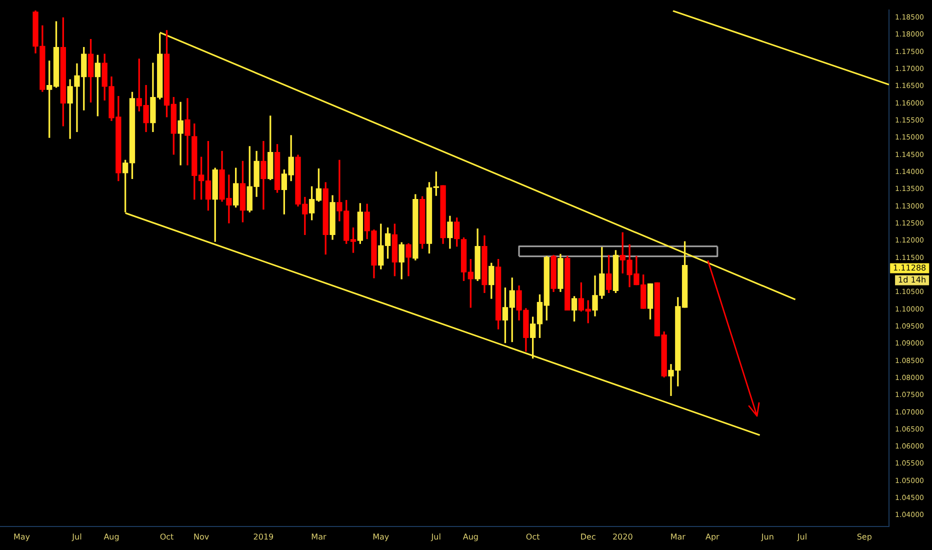  I want to click on x-tick-label: Jun, so click(767, 537).